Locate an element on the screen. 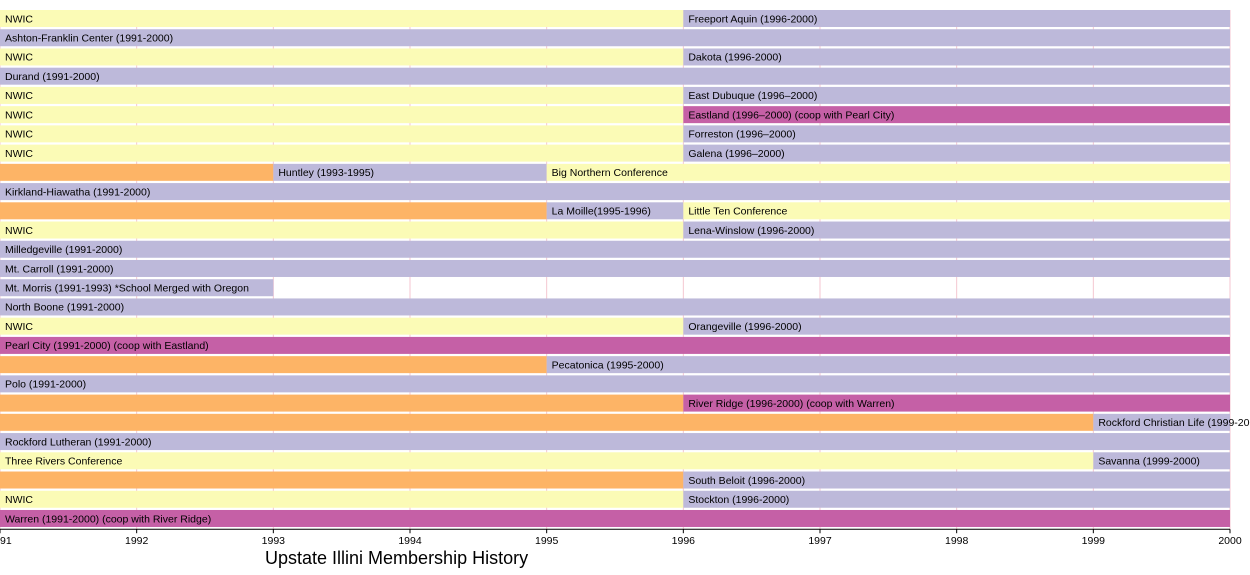 This screenshot has width=1250, height=575. chart-title: Upstate Illini Membership History is located at coordinates (396, 558).